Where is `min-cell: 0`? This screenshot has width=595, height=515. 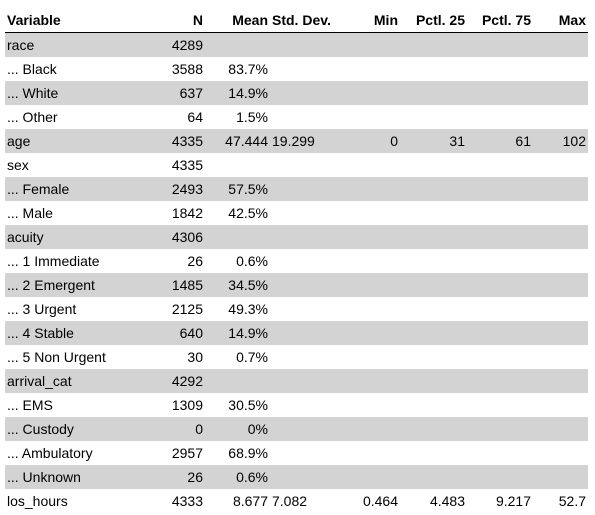 min-cell: 0 is located at coordinates (368, 141).